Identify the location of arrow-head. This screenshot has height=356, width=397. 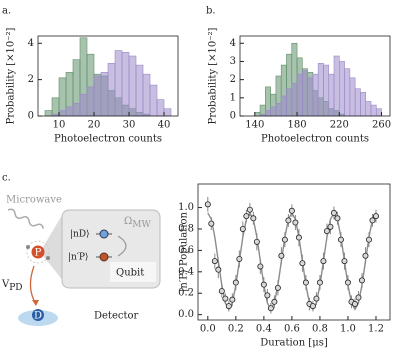
(35, 303).